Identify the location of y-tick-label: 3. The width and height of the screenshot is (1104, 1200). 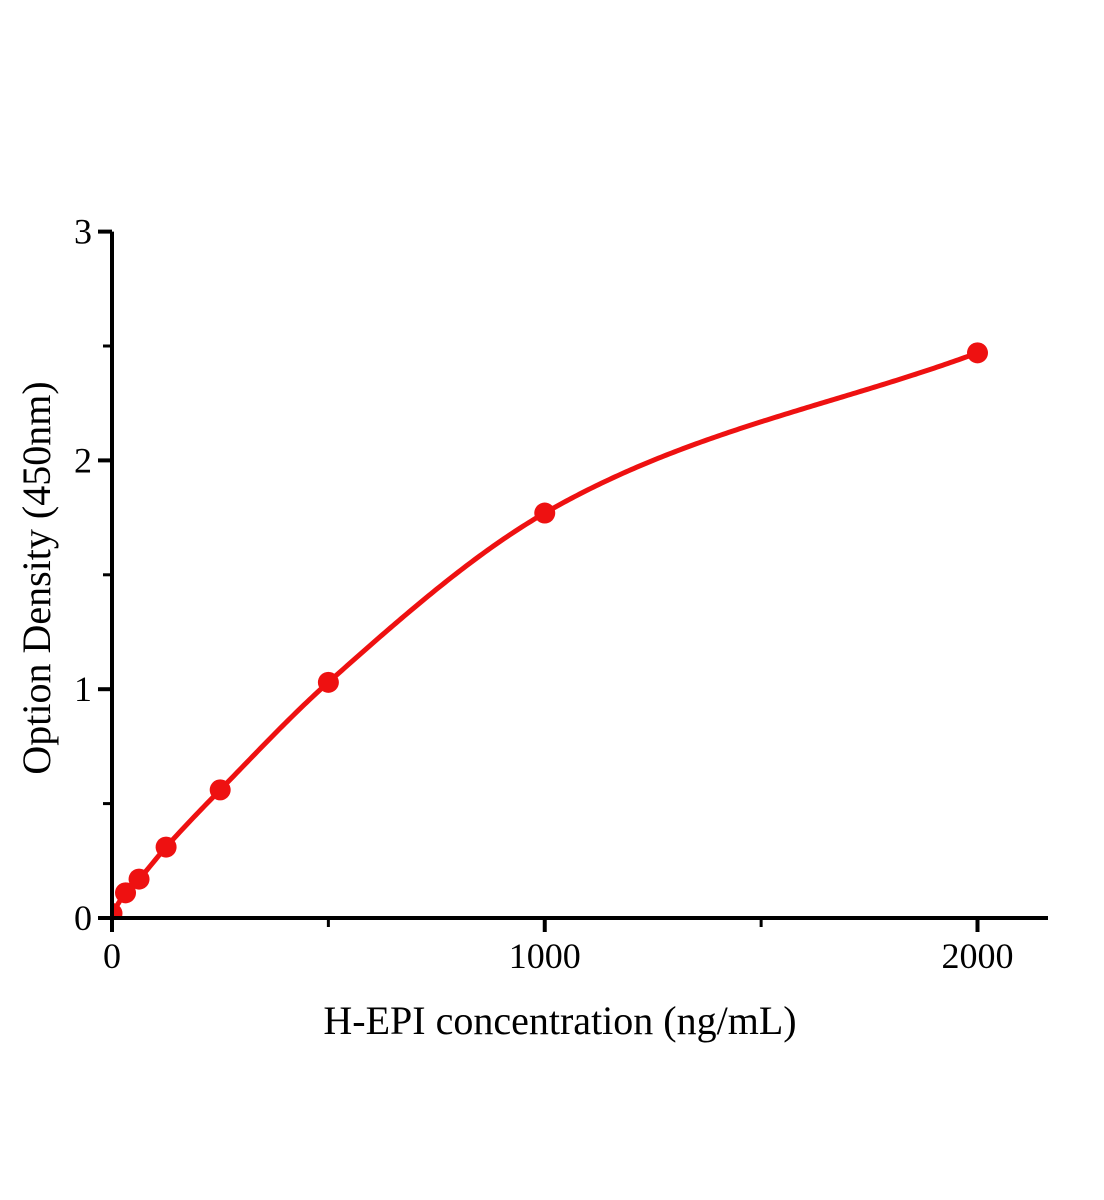
(83, 232).